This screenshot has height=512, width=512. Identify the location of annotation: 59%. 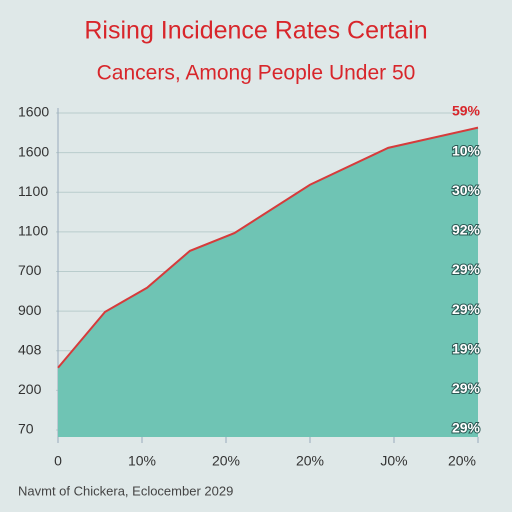
(466, 111).